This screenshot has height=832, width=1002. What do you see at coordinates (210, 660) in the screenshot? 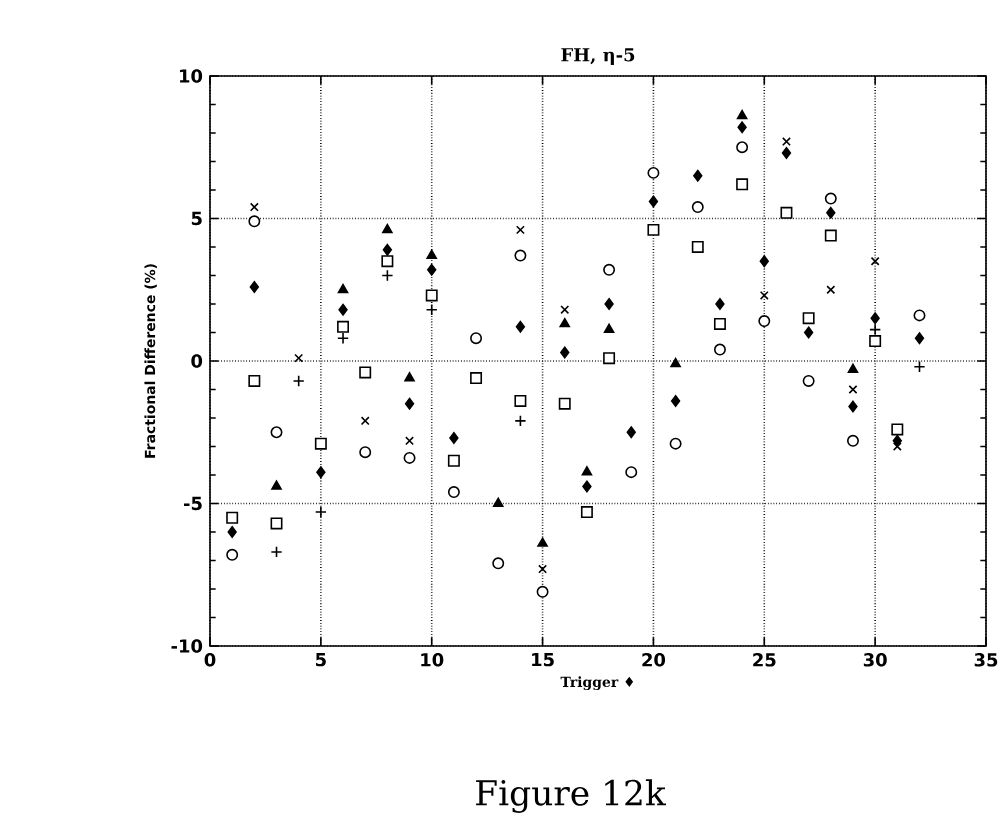
I see `x-tick-label: 0` at bounding box center [210, 660].